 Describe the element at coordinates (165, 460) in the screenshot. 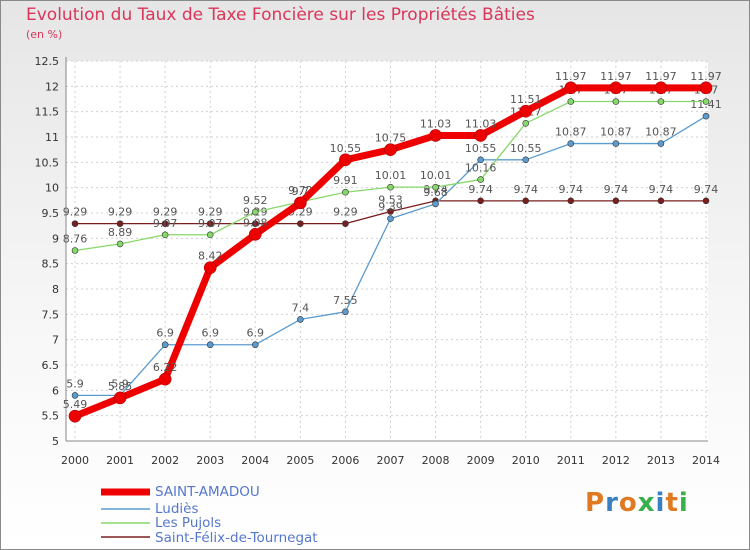

I see `x-tick-label: 2002` at that location.